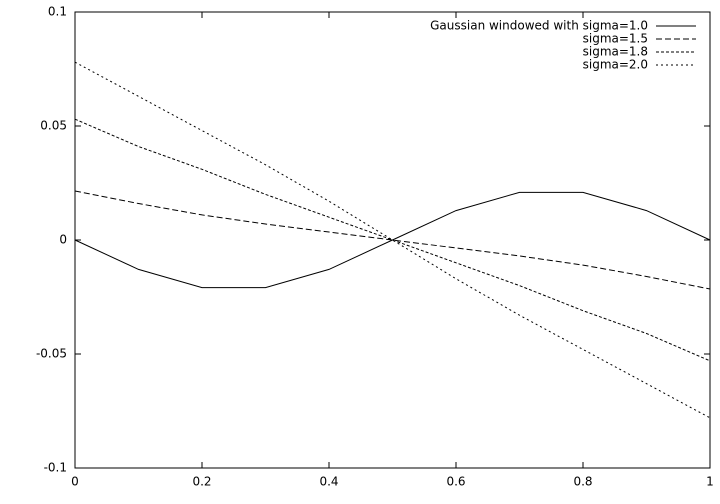 Image resolution: width=720 pixels, height=504 pixels. Describe the element at coordinates (328, 482) in the screenshot. I see `x-tick-label: 0.4` at that location.